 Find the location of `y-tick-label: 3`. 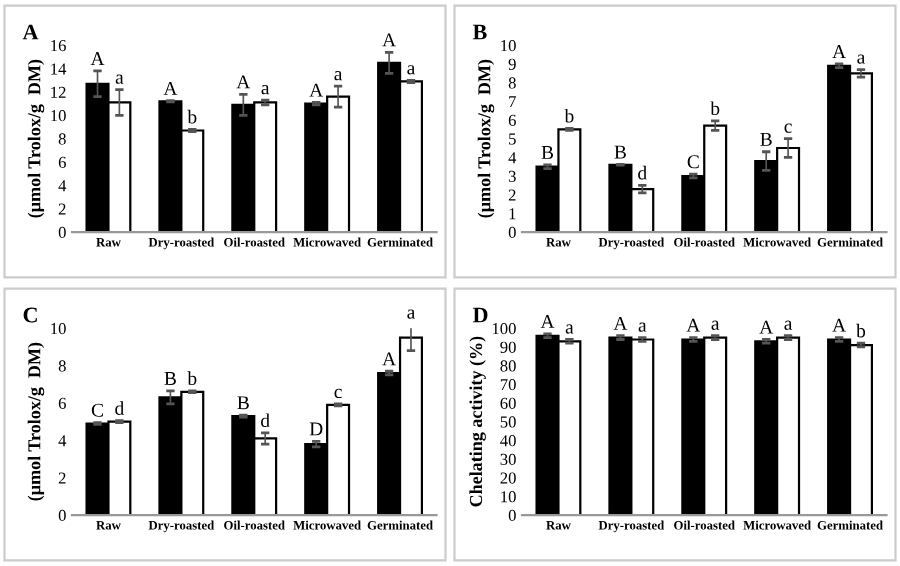

y-tick-label: 3 is located at coordinates (512, 176).